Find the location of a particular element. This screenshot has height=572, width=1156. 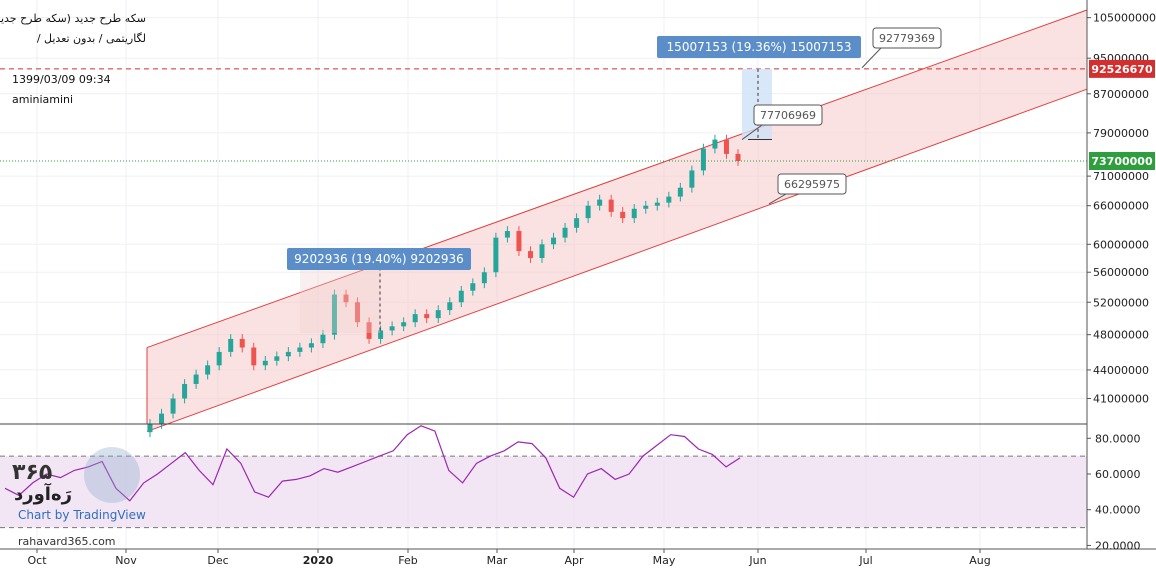

measure-2-label-text: 15007153 (19.36%) 15007153 is located at coordinates (759, 47).